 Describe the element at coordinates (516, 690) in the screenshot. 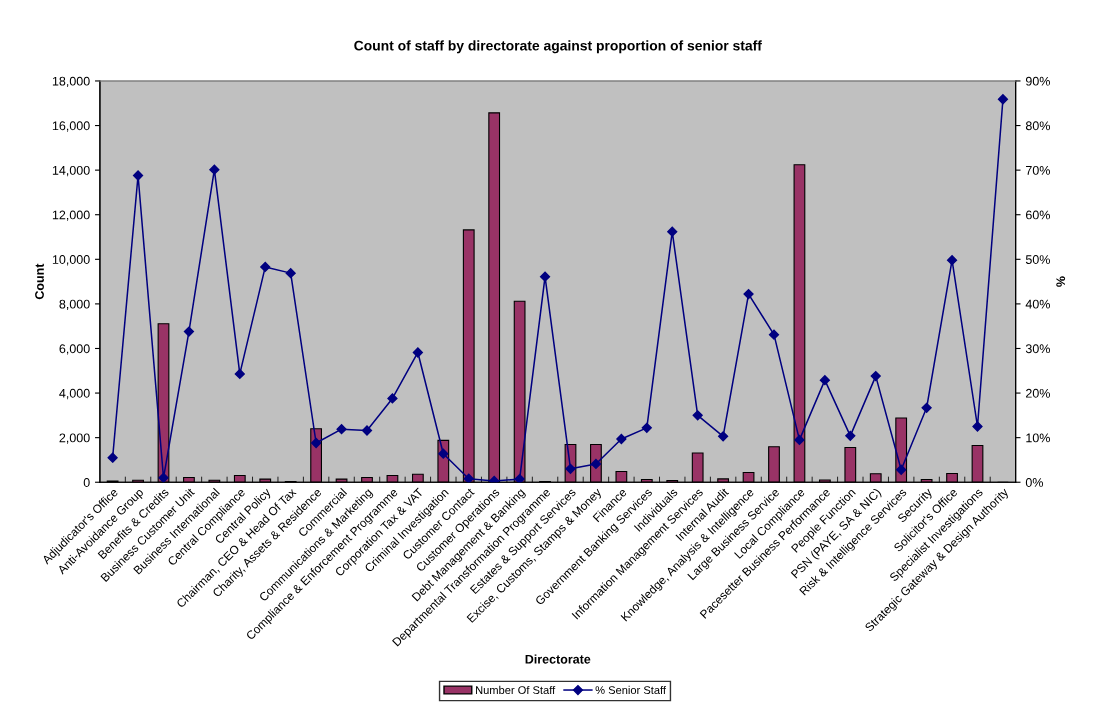

I see `legend-label: Number Of Staff` at that location.